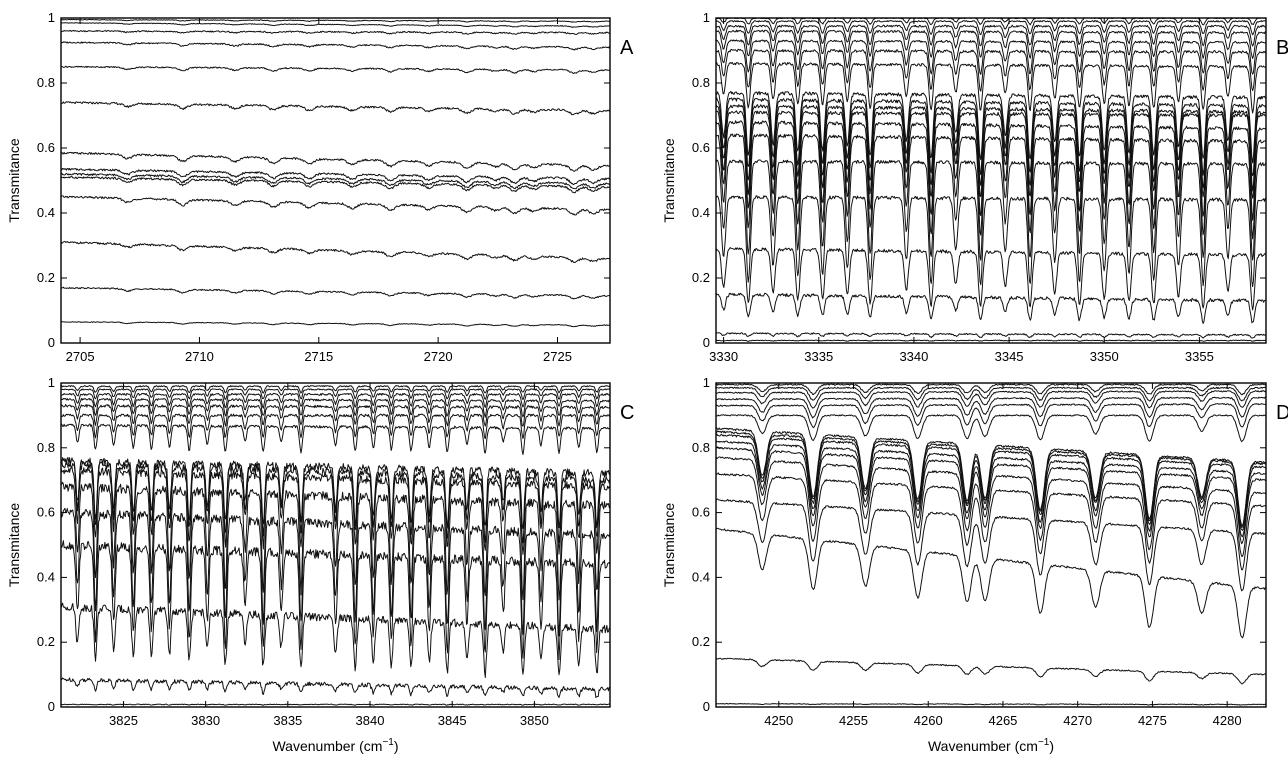 The image size is (1288, 760). I want to click on x-tick-label: 3840, so click(370, 720).